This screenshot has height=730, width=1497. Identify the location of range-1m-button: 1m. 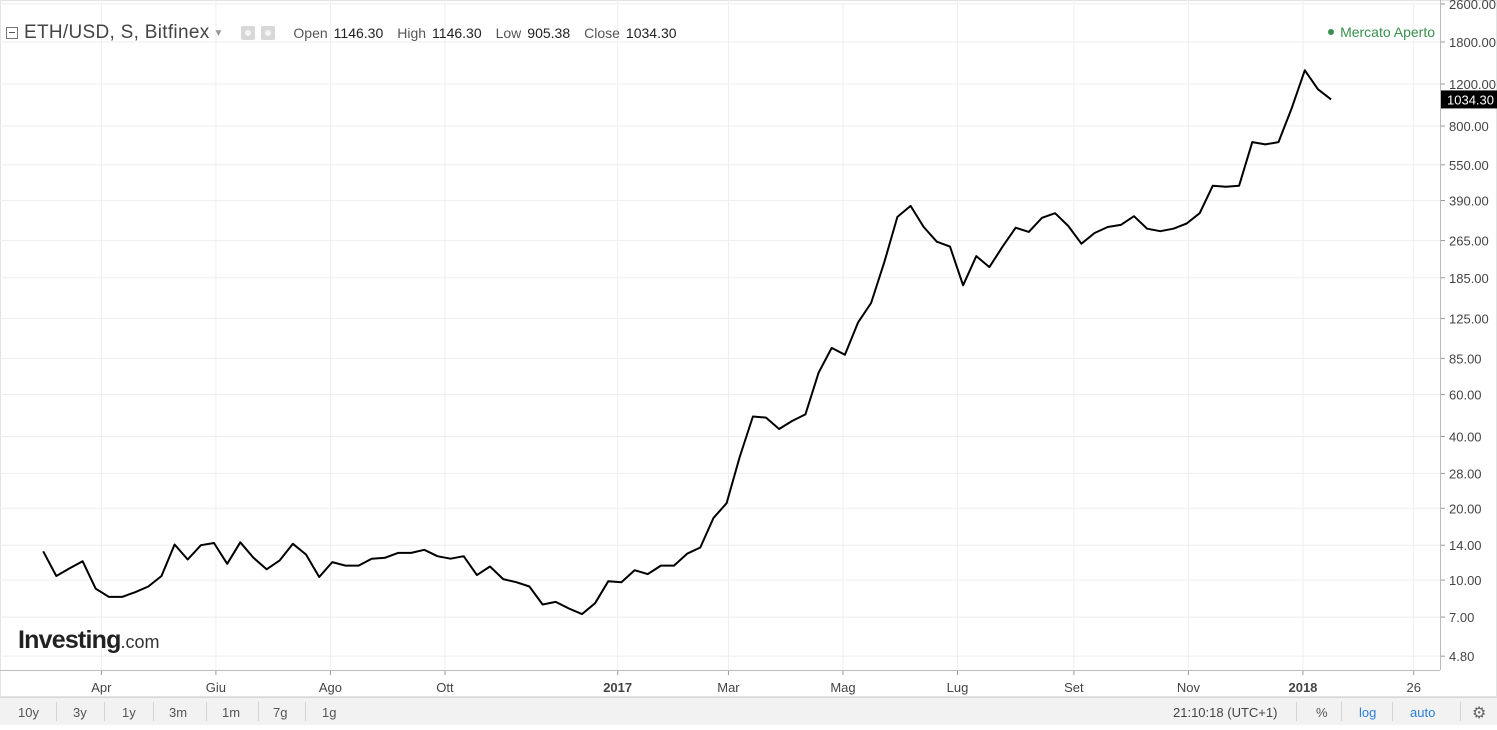
(231, 712).